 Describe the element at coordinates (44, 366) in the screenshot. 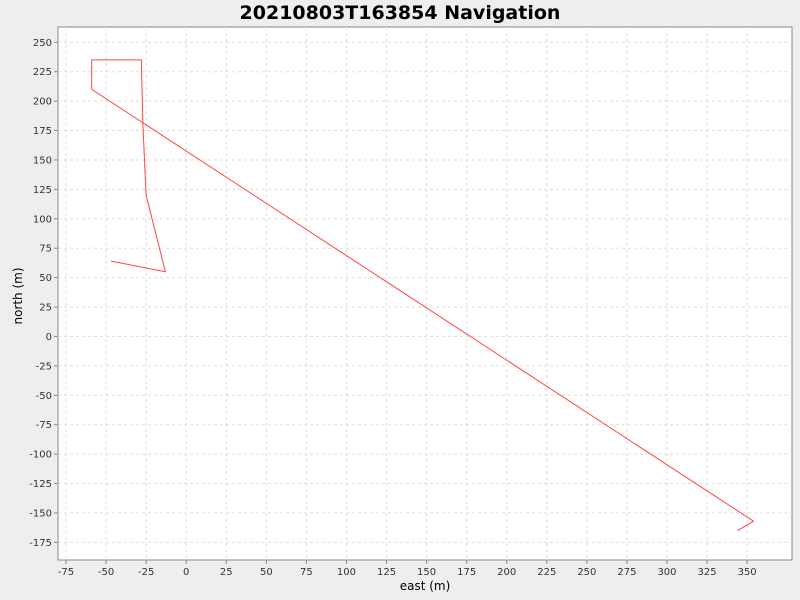

I see `y-tick-label: -25` at that location.